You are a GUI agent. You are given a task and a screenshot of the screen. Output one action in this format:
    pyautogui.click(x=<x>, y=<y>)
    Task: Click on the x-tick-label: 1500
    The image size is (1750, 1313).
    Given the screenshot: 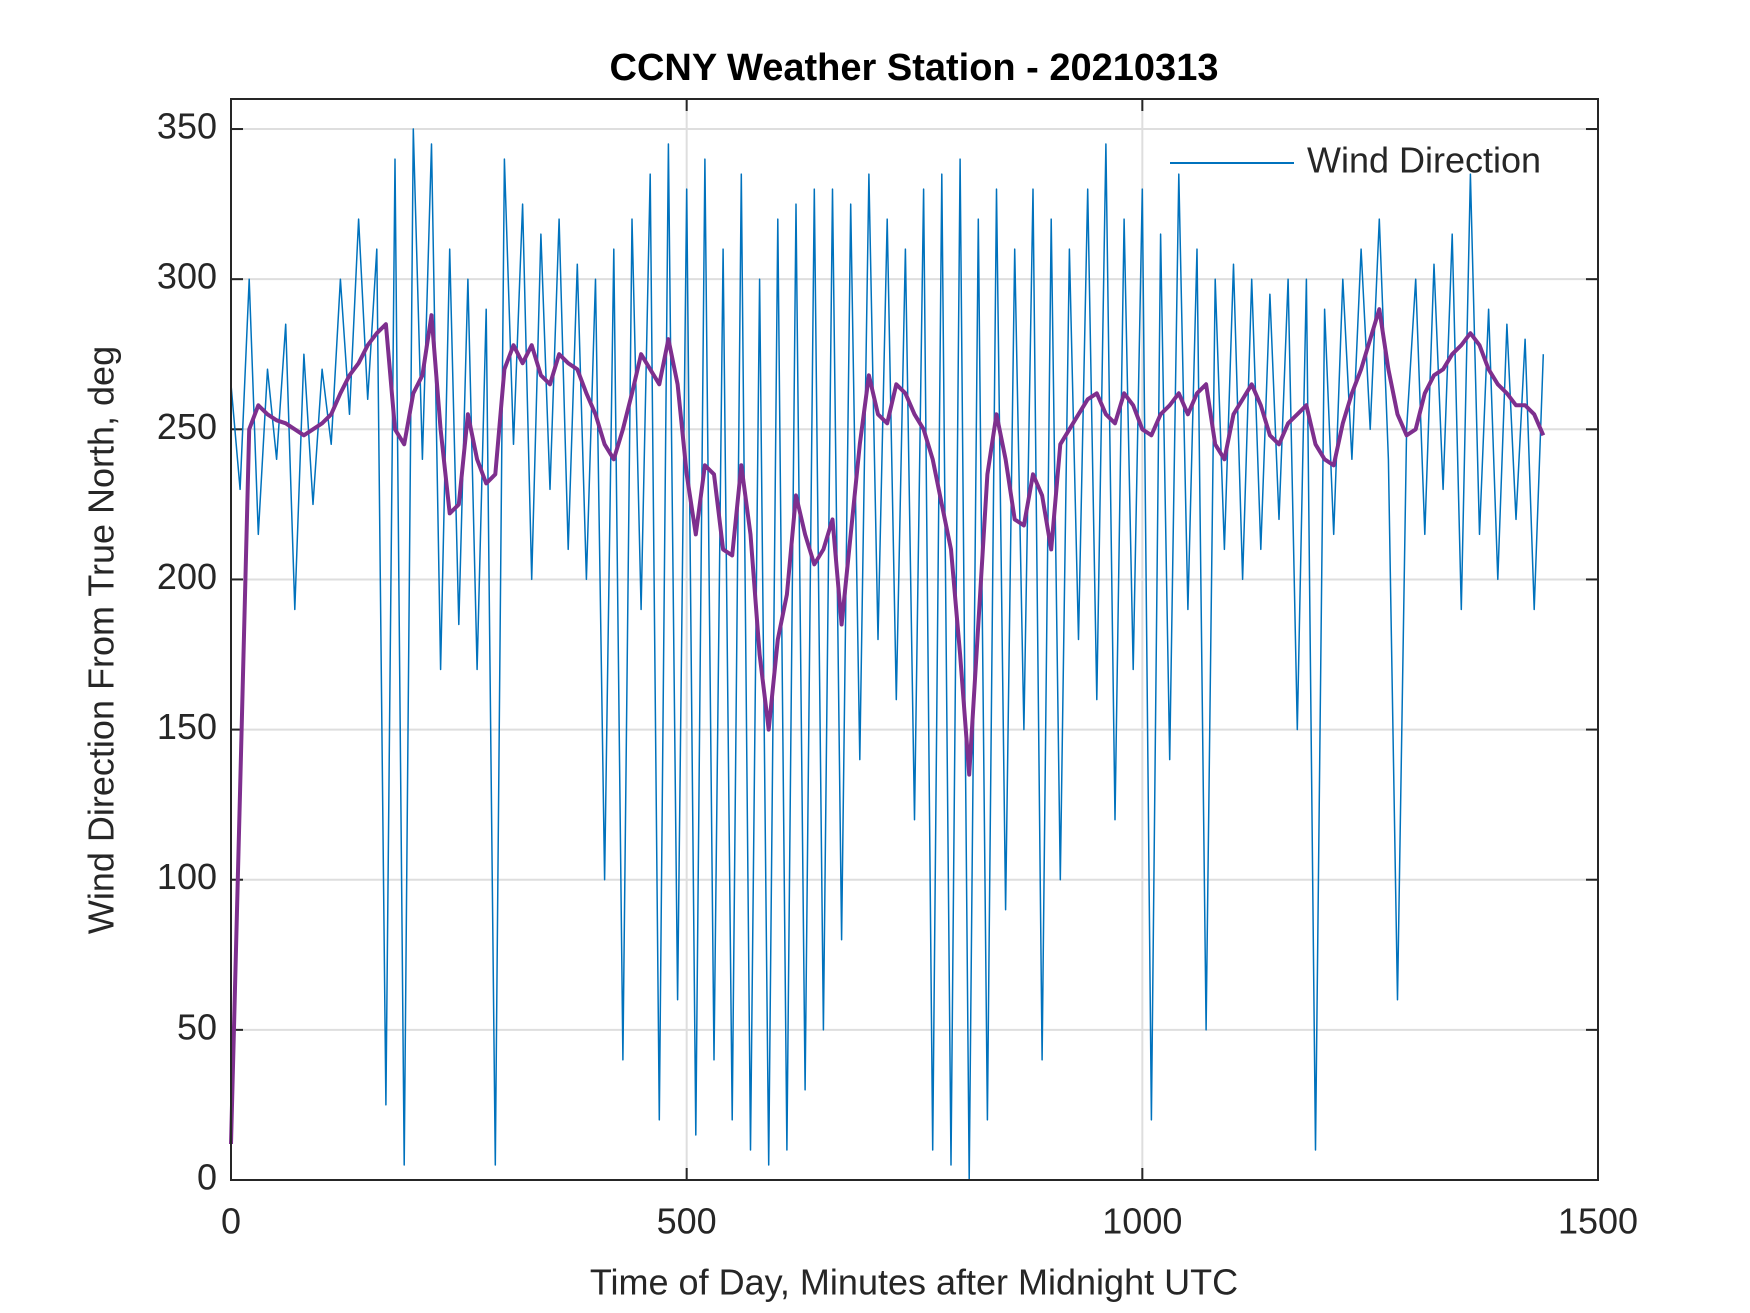 What is the action you would take?
    pyautogui.click(x=1598, y=1221)
    